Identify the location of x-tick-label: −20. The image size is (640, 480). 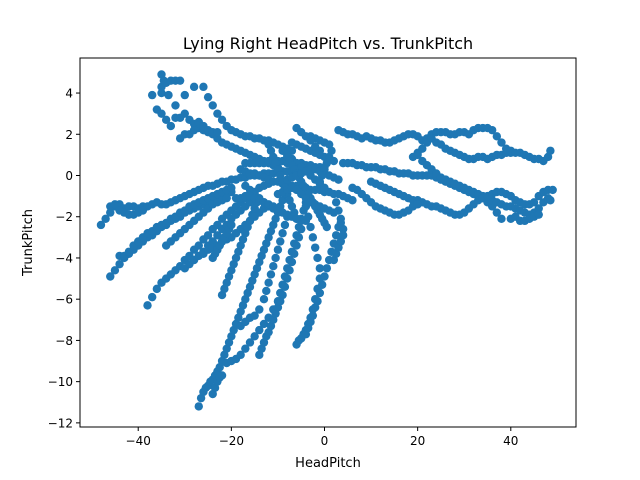
(231, 441).